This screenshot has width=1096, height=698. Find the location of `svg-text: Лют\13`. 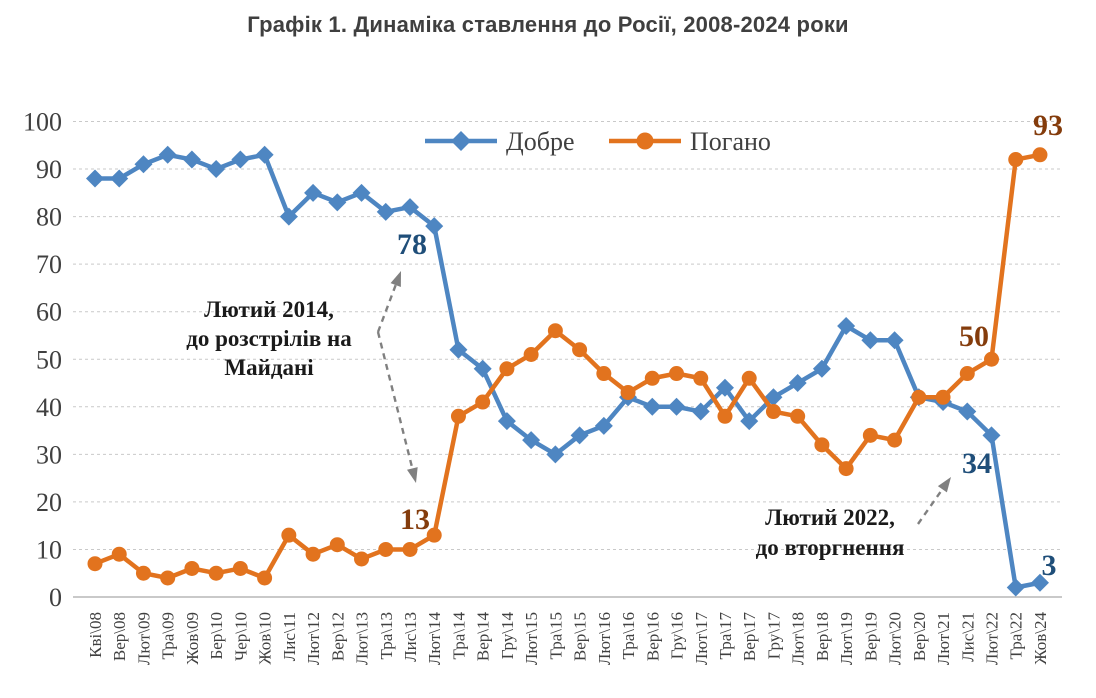

svg-text: Лют\13 is located at coordinates (362, 638).